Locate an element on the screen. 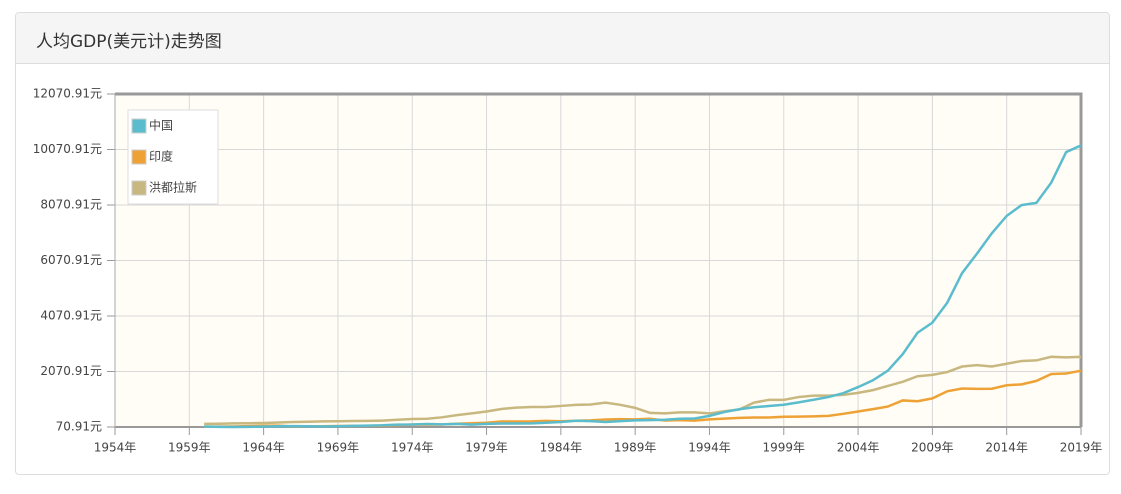  y-tick-label: 6070.91元 is located at coordinates (71, 260).